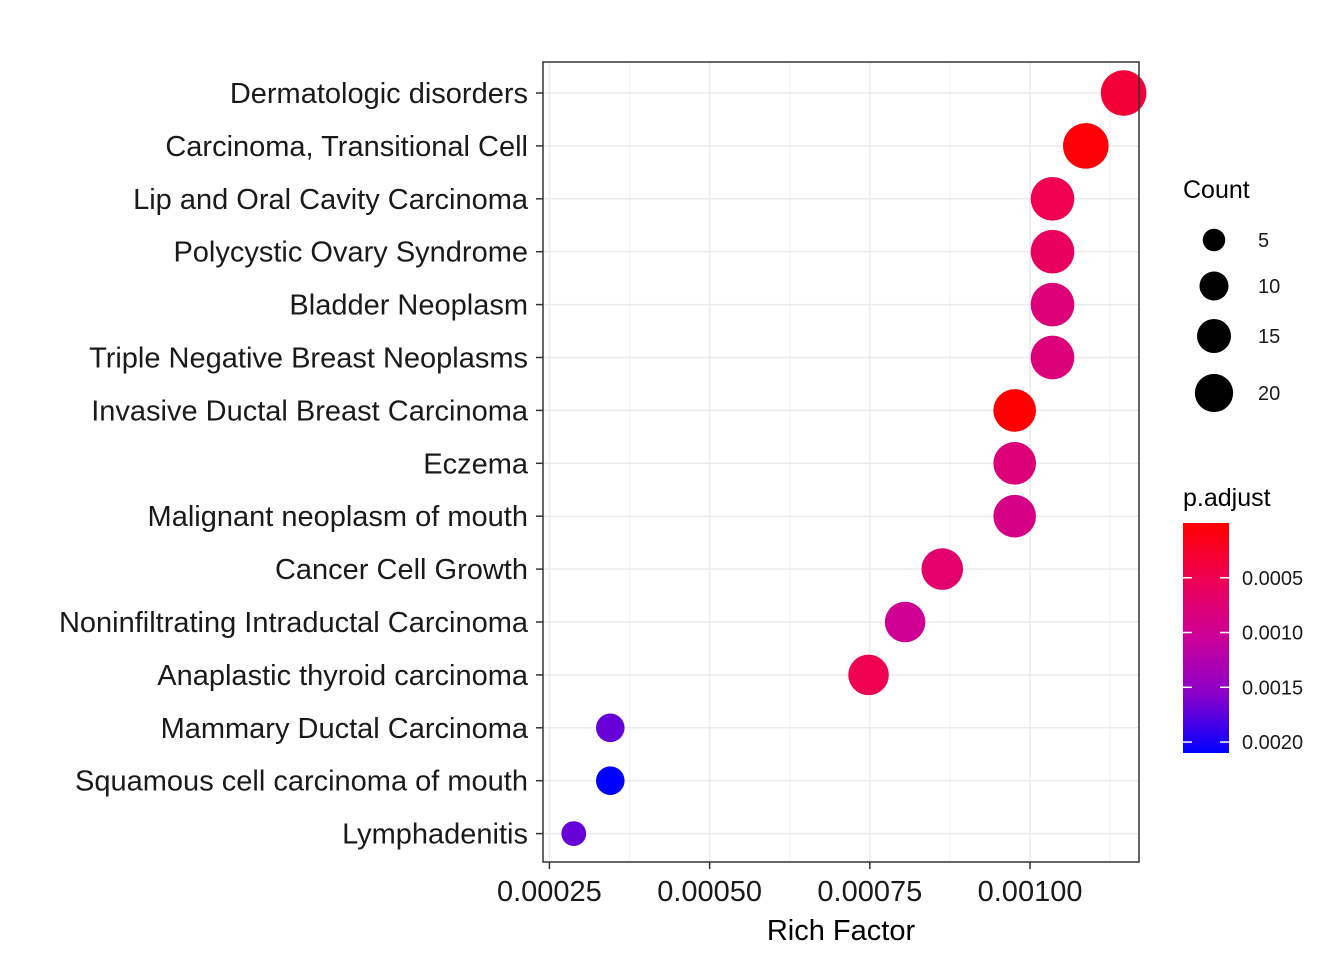 The height and width of the screenshot is (960, 1344). What do you see at coordinates (1231, 294) in the screenshot?
I see `size-legend: Count 5 10 15 20` at bounding box center [1231, 294].